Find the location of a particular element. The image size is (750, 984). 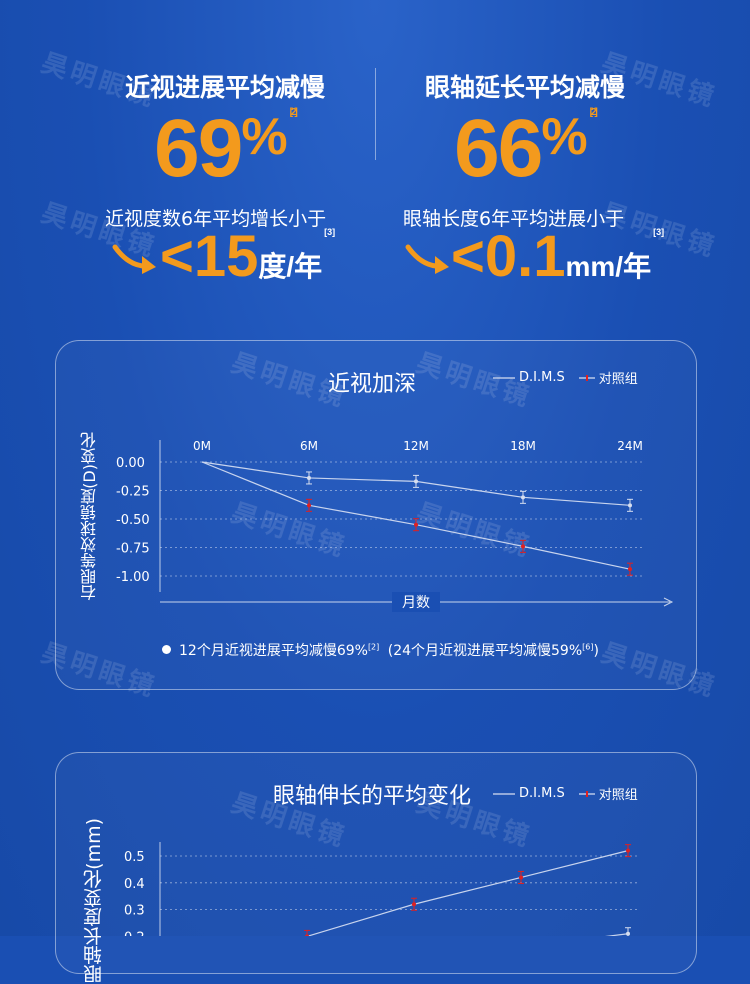

footnote-b-ref: [6] is located at coordinates (588, 647).